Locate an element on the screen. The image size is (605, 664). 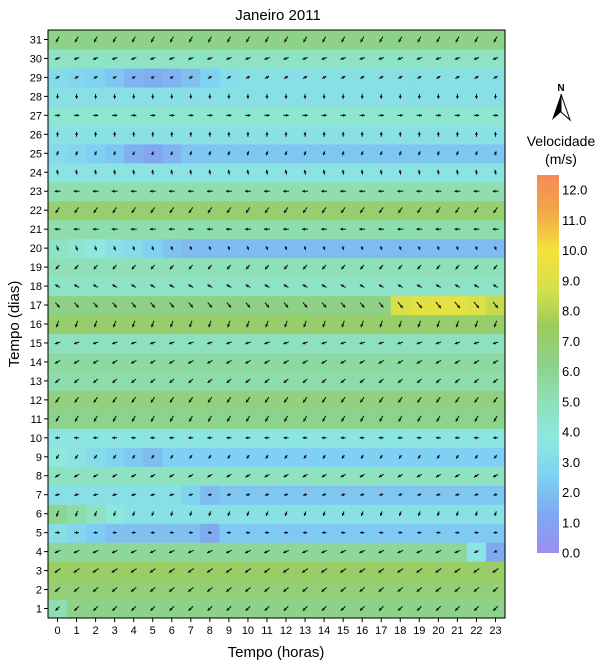
x-tick-label: 19 is located at coordinates (419, 631).